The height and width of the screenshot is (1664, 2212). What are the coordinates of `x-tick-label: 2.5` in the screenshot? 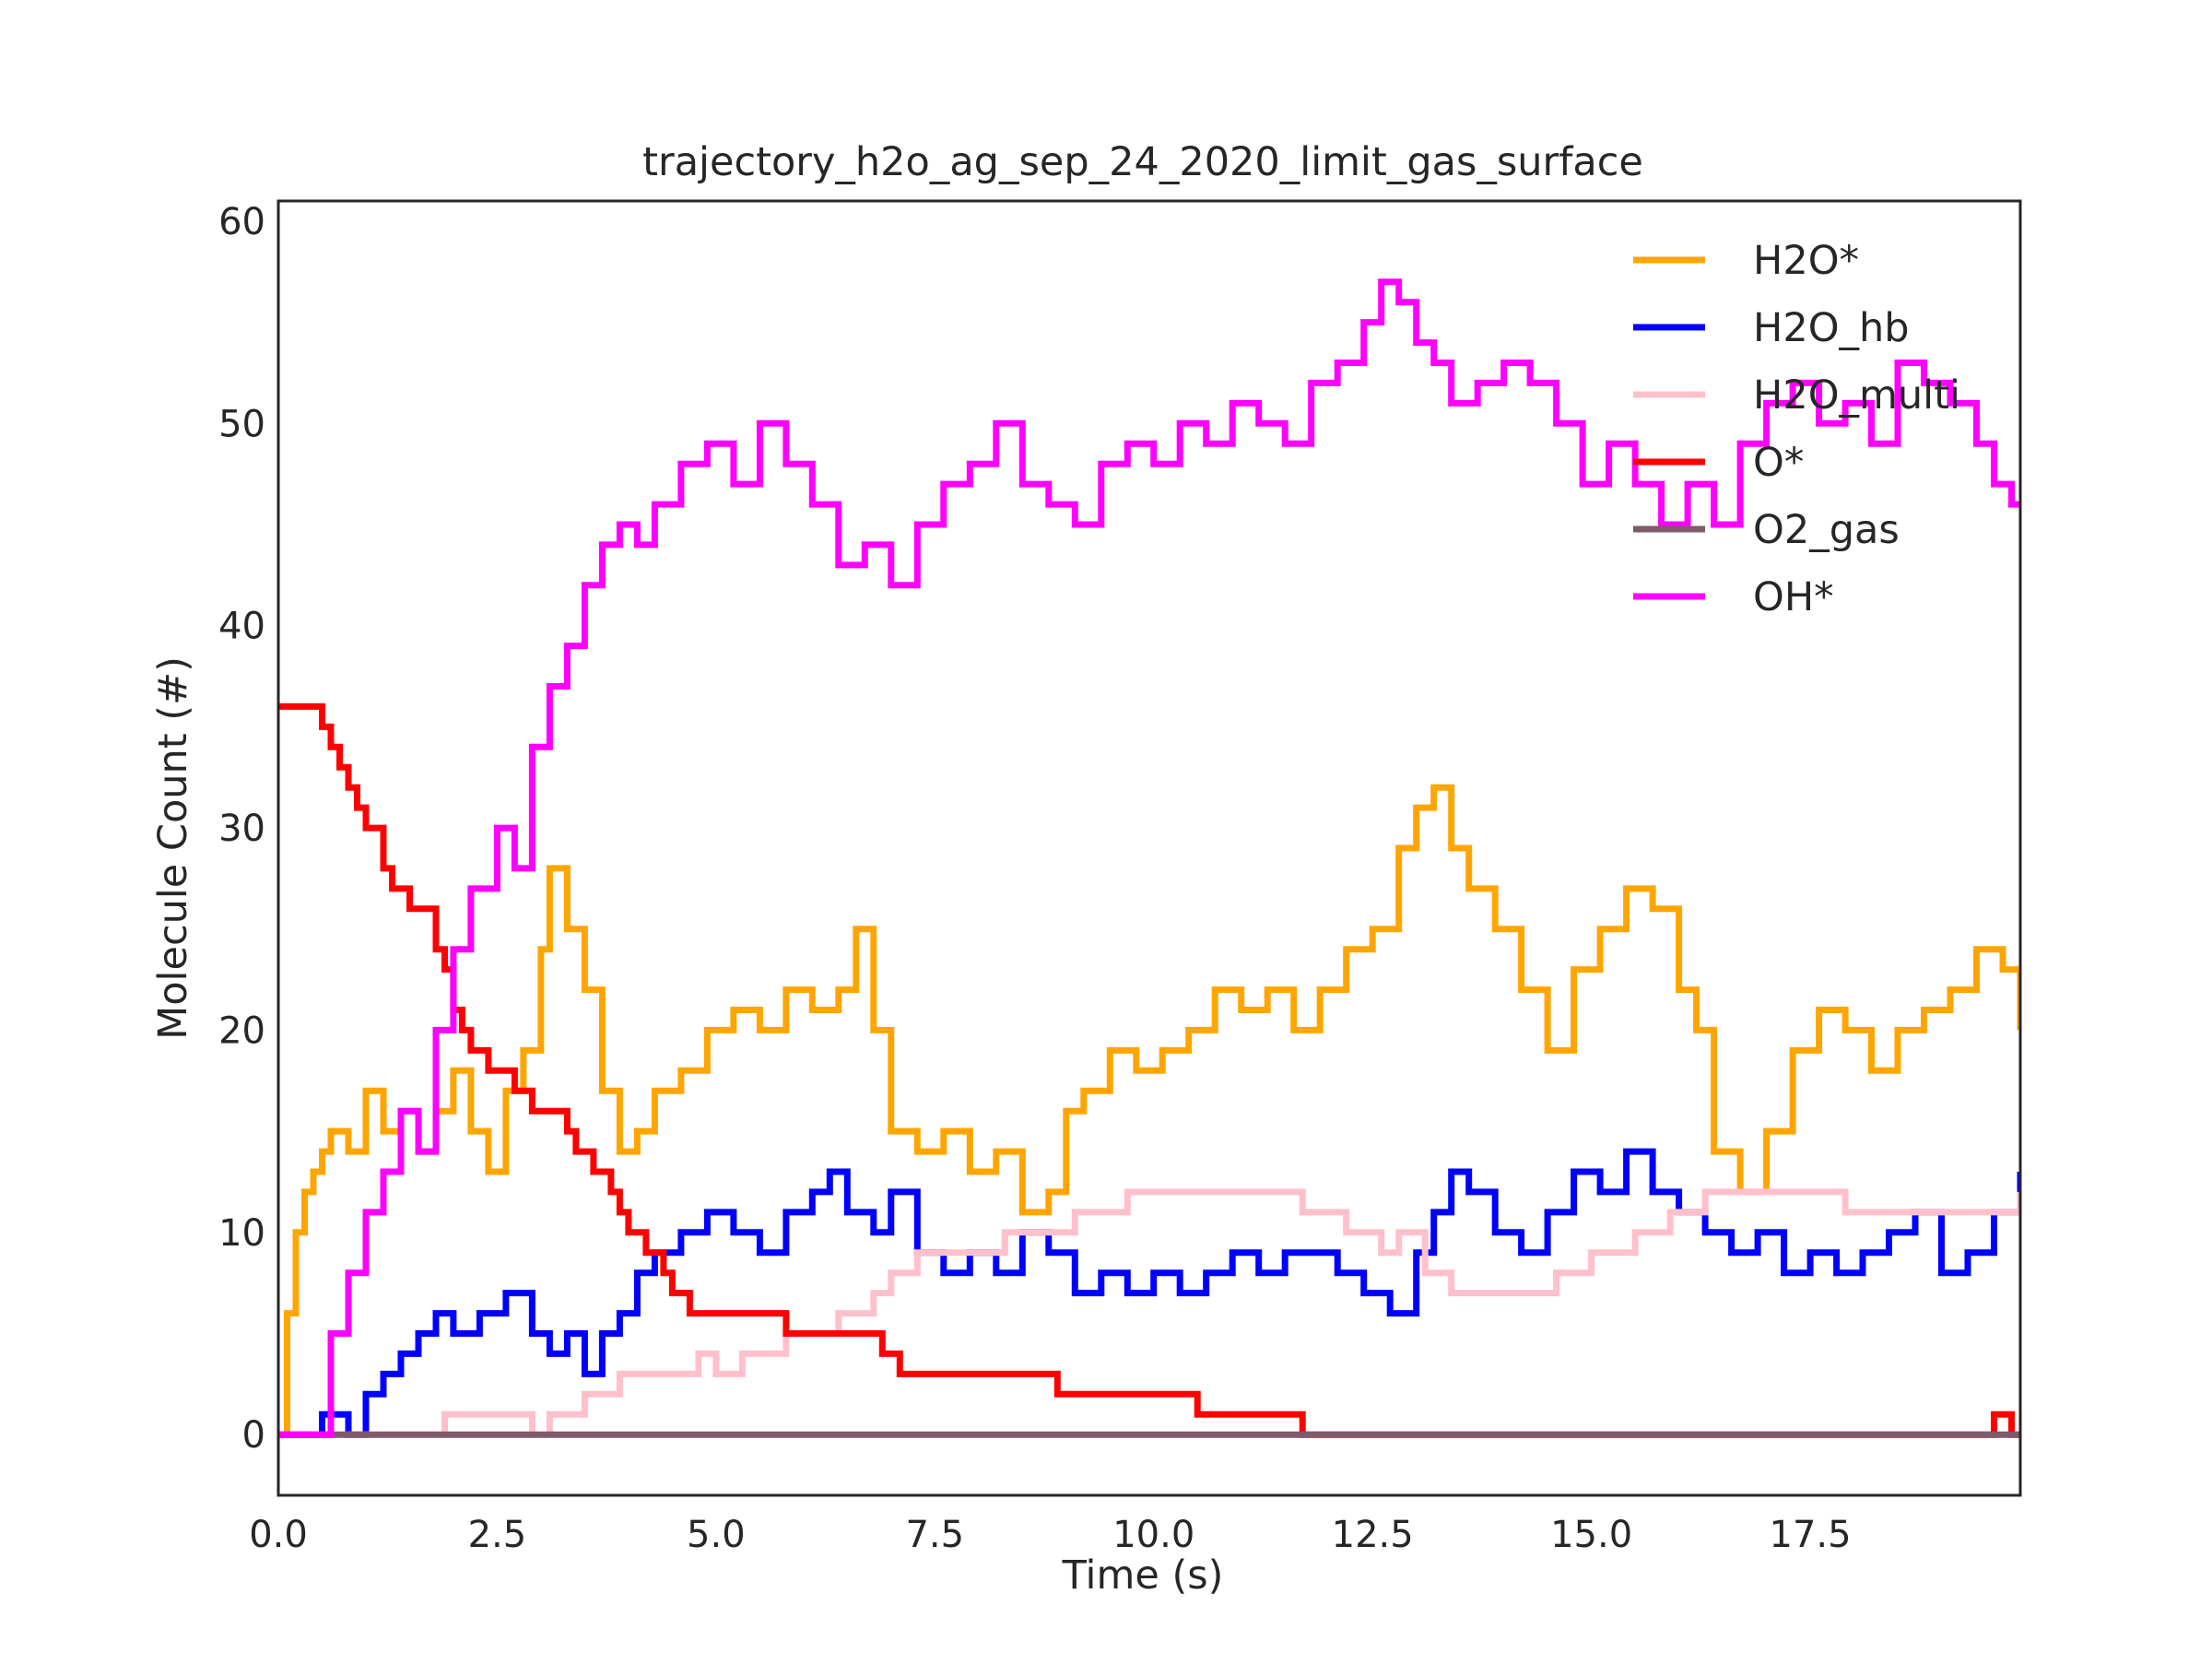 It's located at (497, 1535).